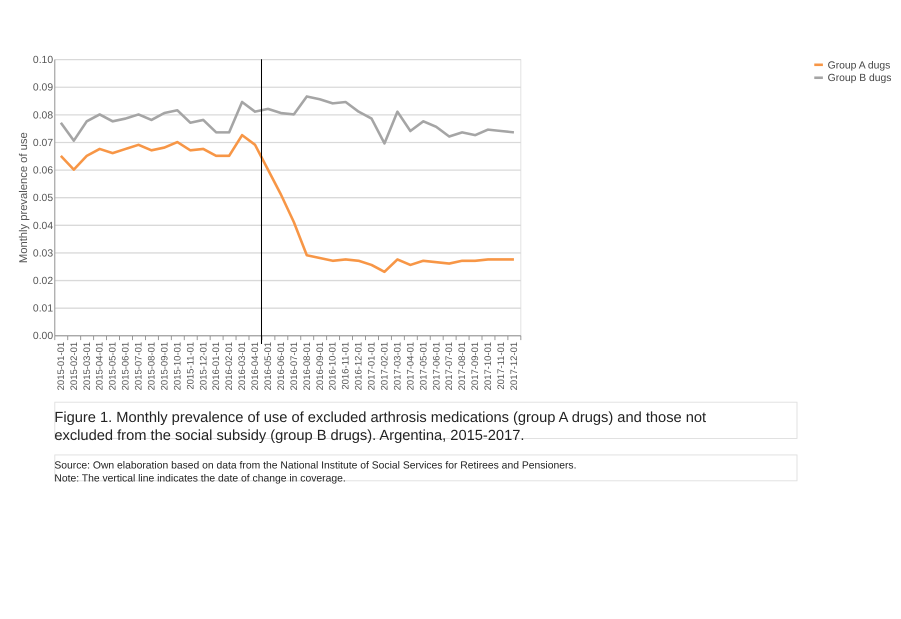 Image resolution: width=901 pixels, height=619 pixels. Describe the element at coordinates (152, 366) in the screenshot. I see `x-tick-label: 2015-08-01` at that location.